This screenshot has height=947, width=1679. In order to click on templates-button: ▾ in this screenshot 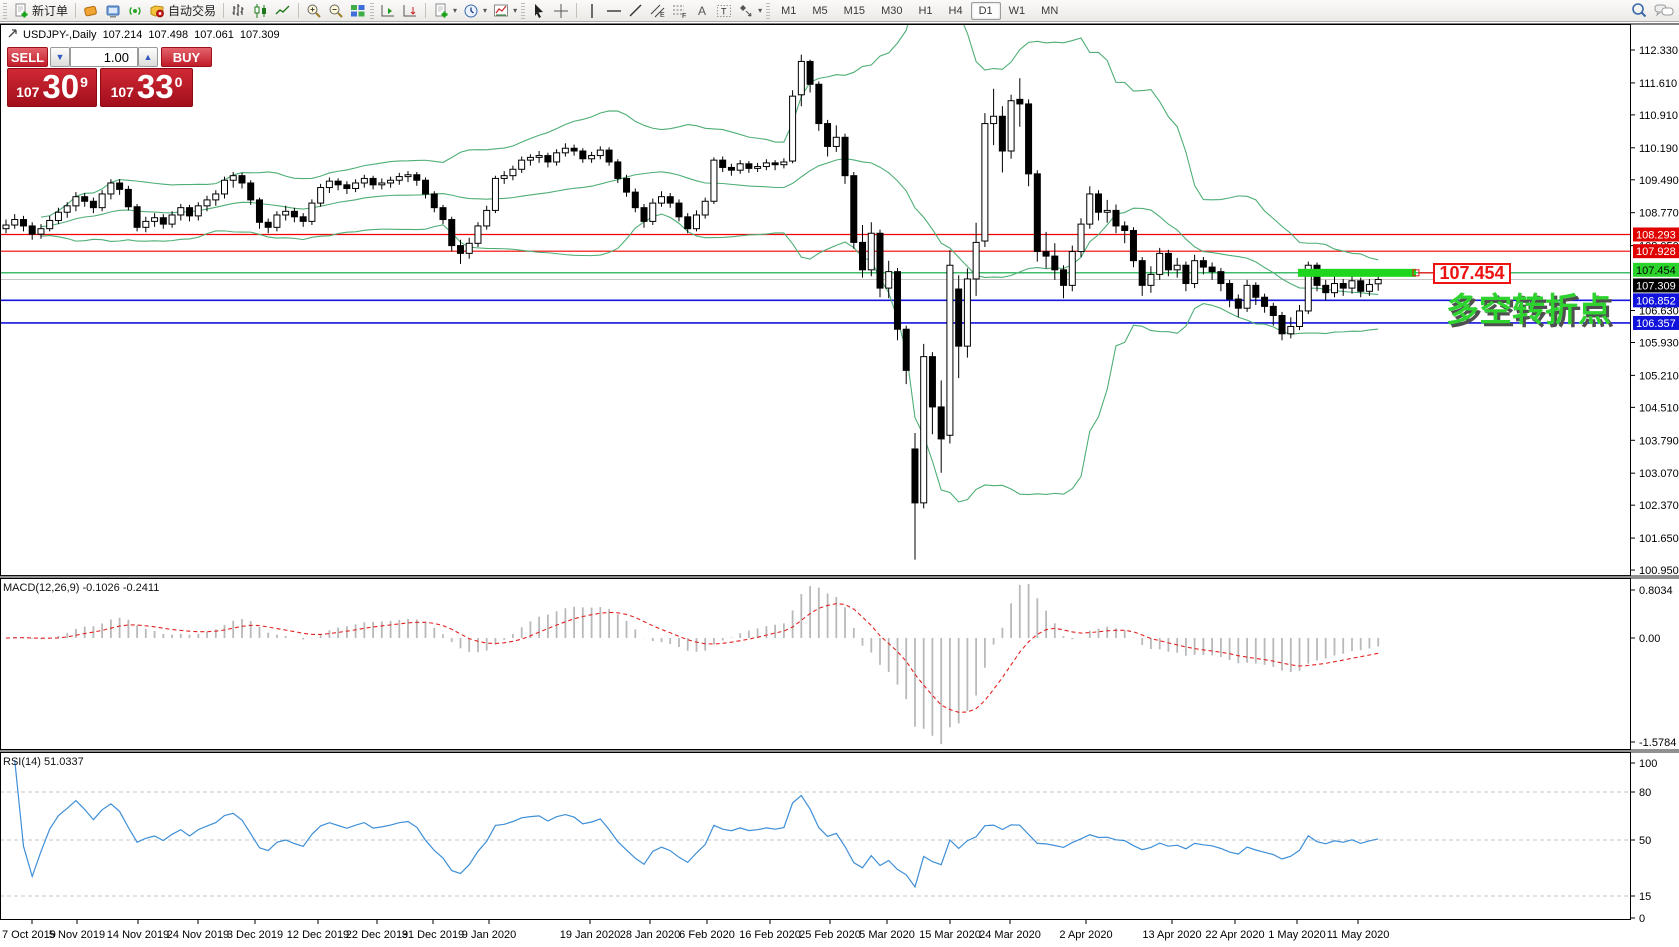, I will do `click(445, 11)`.